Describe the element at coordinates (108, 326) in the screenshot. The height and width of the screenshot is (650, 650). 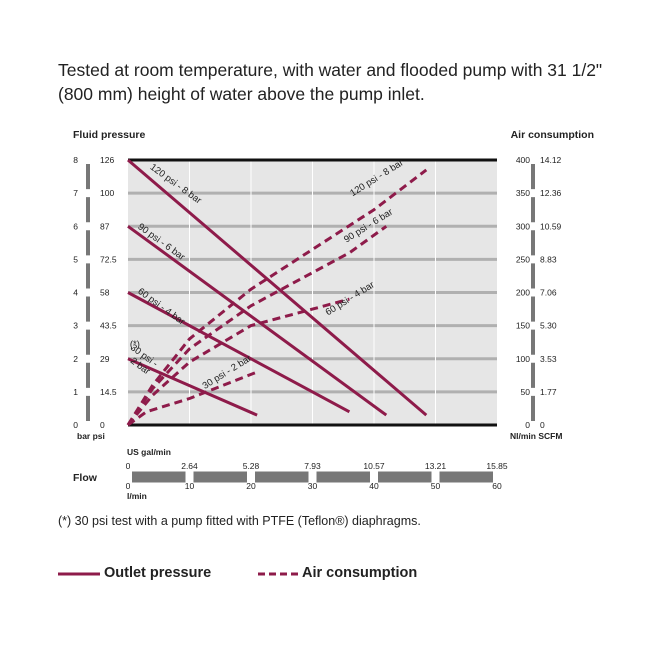
I see `y-left-tick-psi: 43.5` at that location.